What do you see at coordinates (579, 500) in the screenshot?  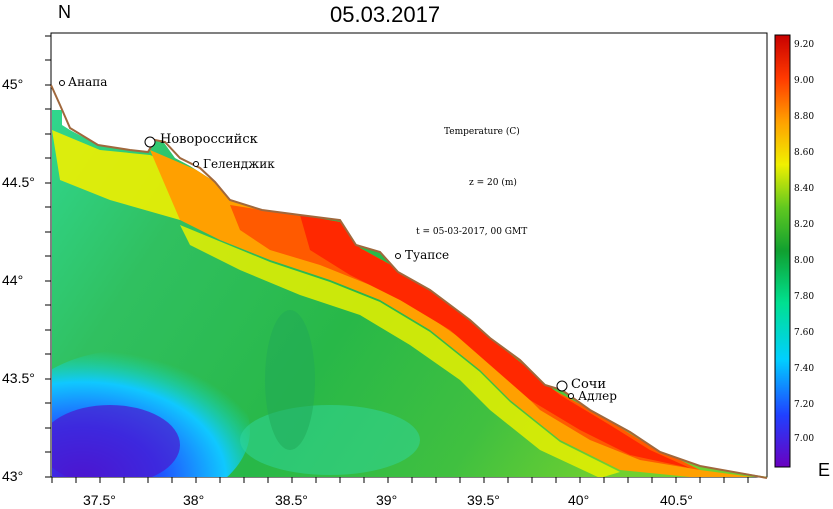 I see `x-tick-label: 40°` at bounding box center [579, 500].